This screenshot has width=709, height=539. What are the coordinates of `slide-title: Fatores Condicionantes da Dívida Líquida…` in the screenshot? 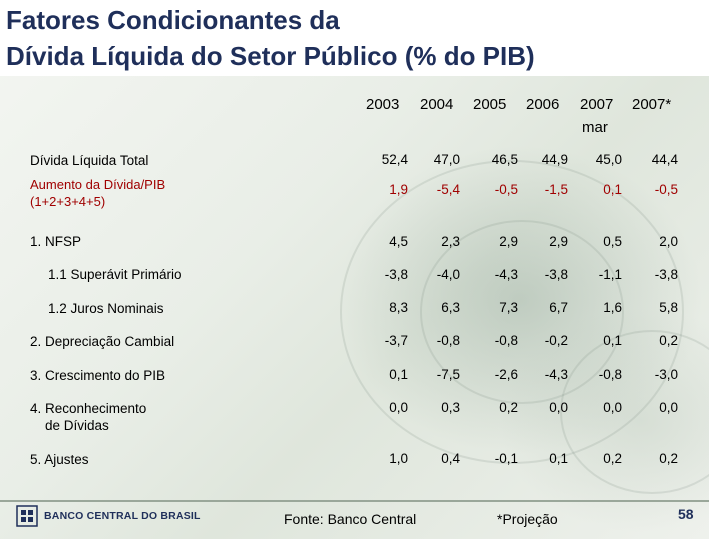 It's located at (356, 38).